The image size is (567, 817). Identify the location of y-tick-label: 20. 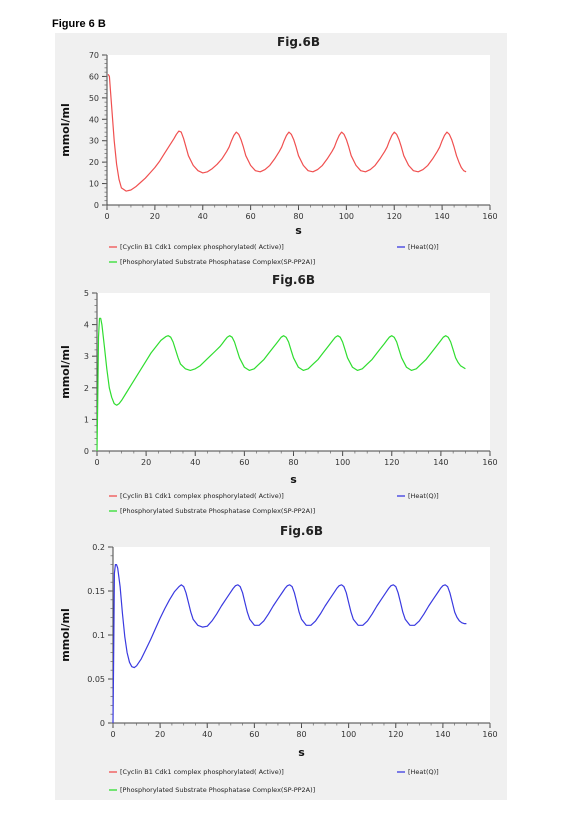
(94, 162).